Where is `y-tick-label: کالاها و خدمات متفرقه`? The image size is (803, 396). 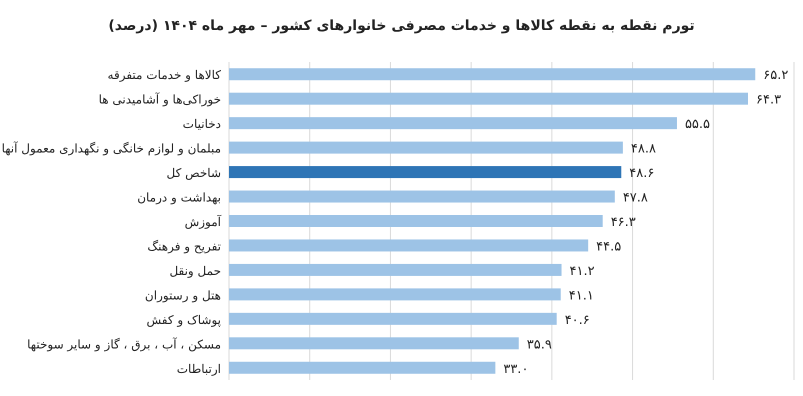 y-tick-label: کالاها و خدمات متفرقه is located at coordinates (165, 75).